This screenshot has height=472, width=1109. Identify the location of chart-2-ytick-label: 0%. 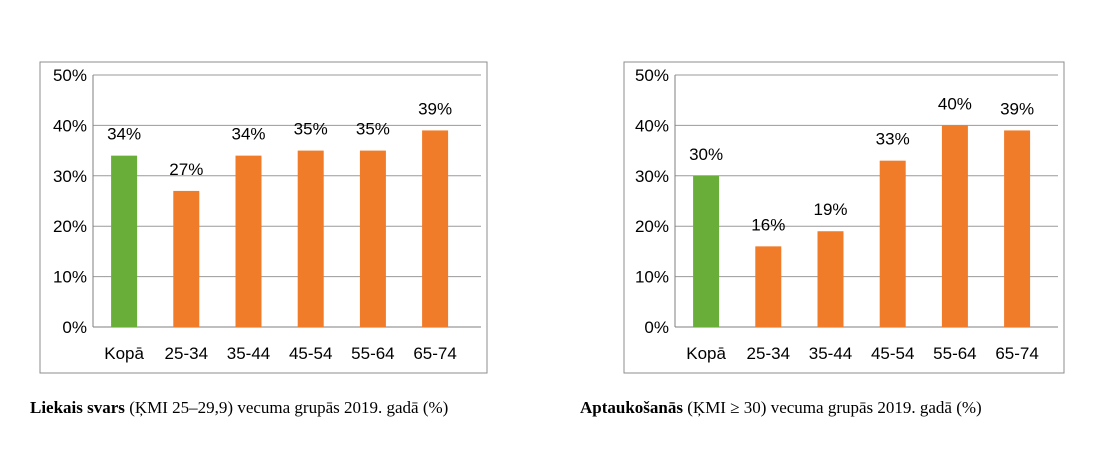
(656, 327).